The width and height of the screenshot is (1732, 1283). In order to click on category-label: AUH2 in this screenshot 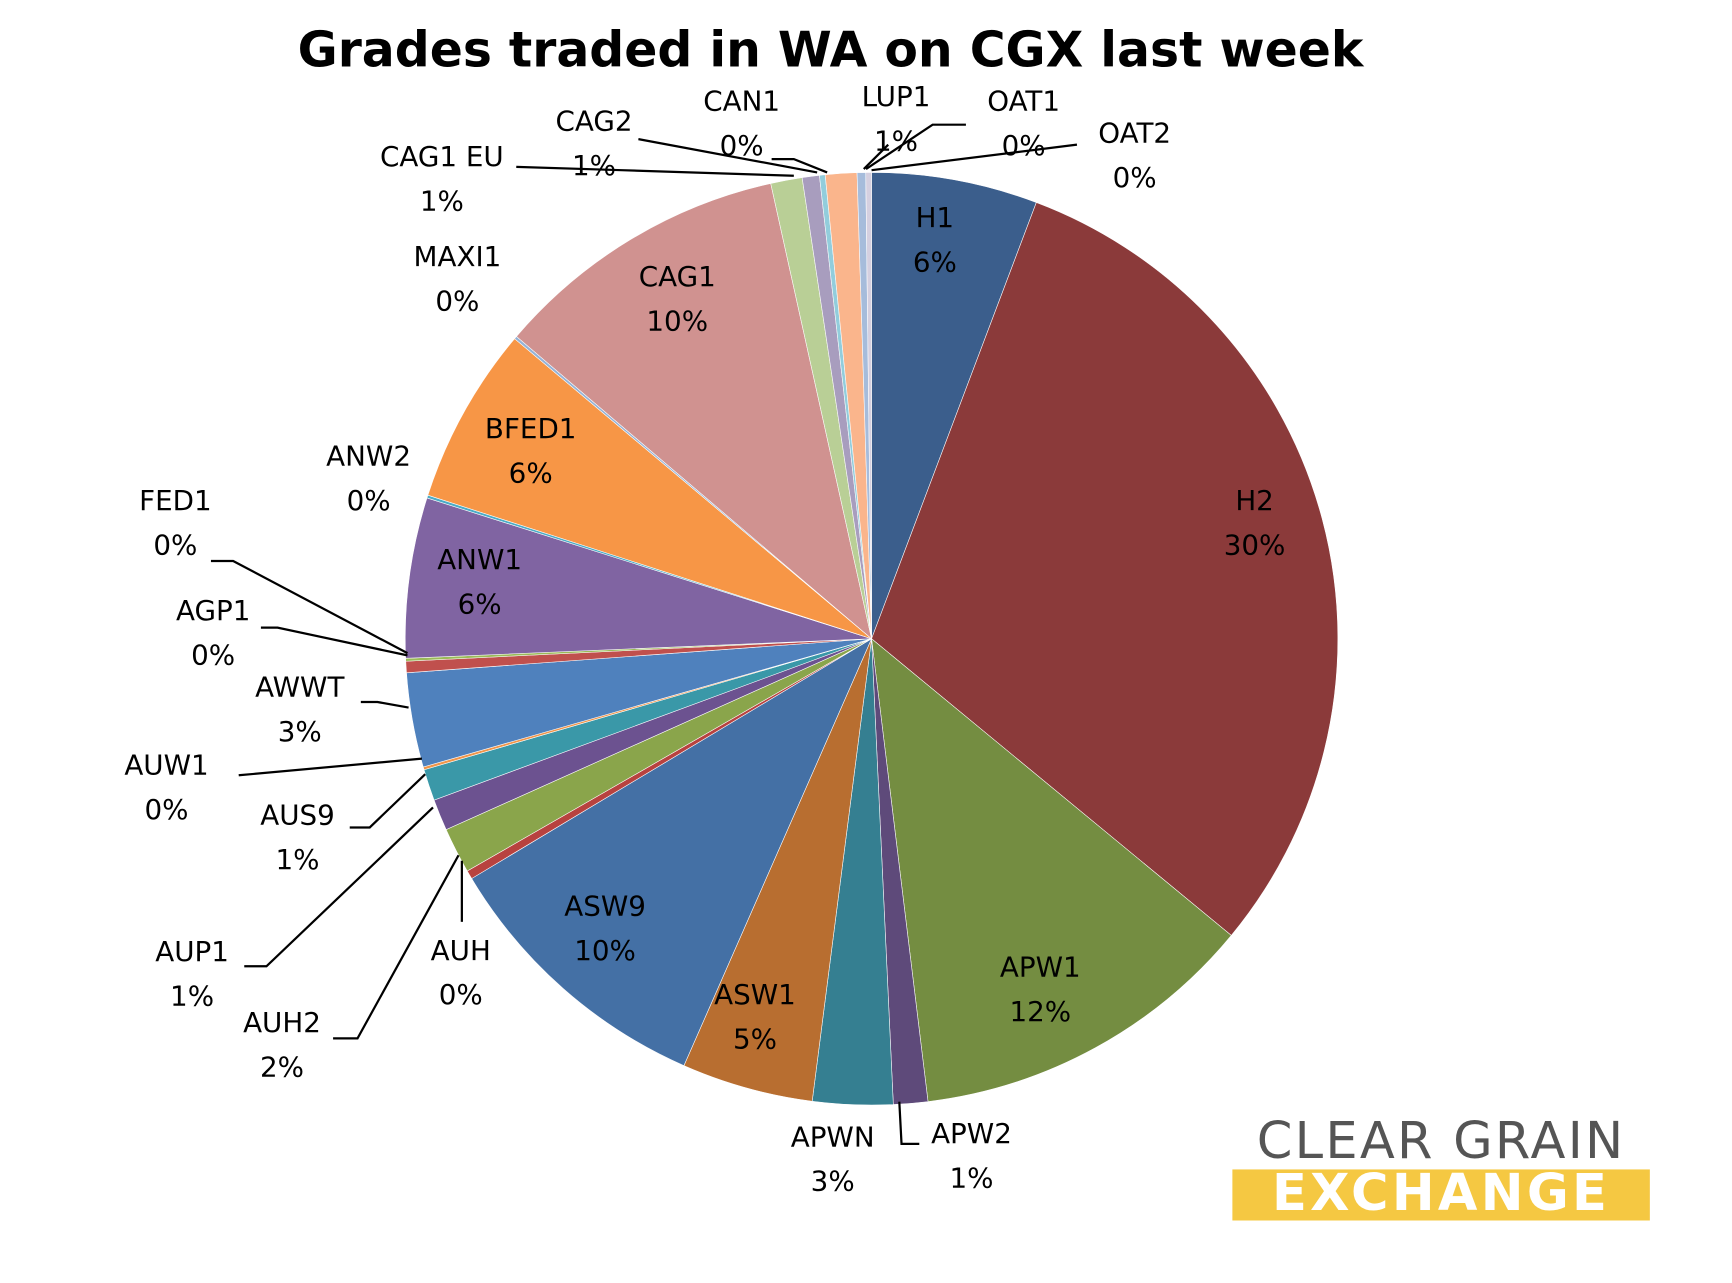, I will do `click(282, 1022)`.